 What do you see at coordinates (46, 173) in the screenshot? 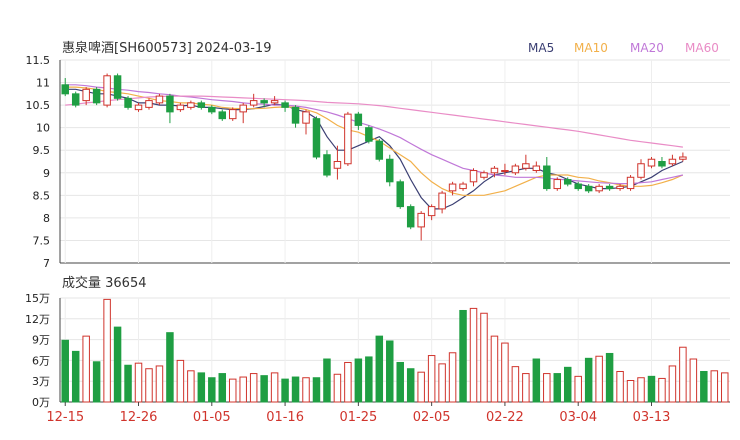
I see `price-tick-label: 9` at bounding box center [46, 173].